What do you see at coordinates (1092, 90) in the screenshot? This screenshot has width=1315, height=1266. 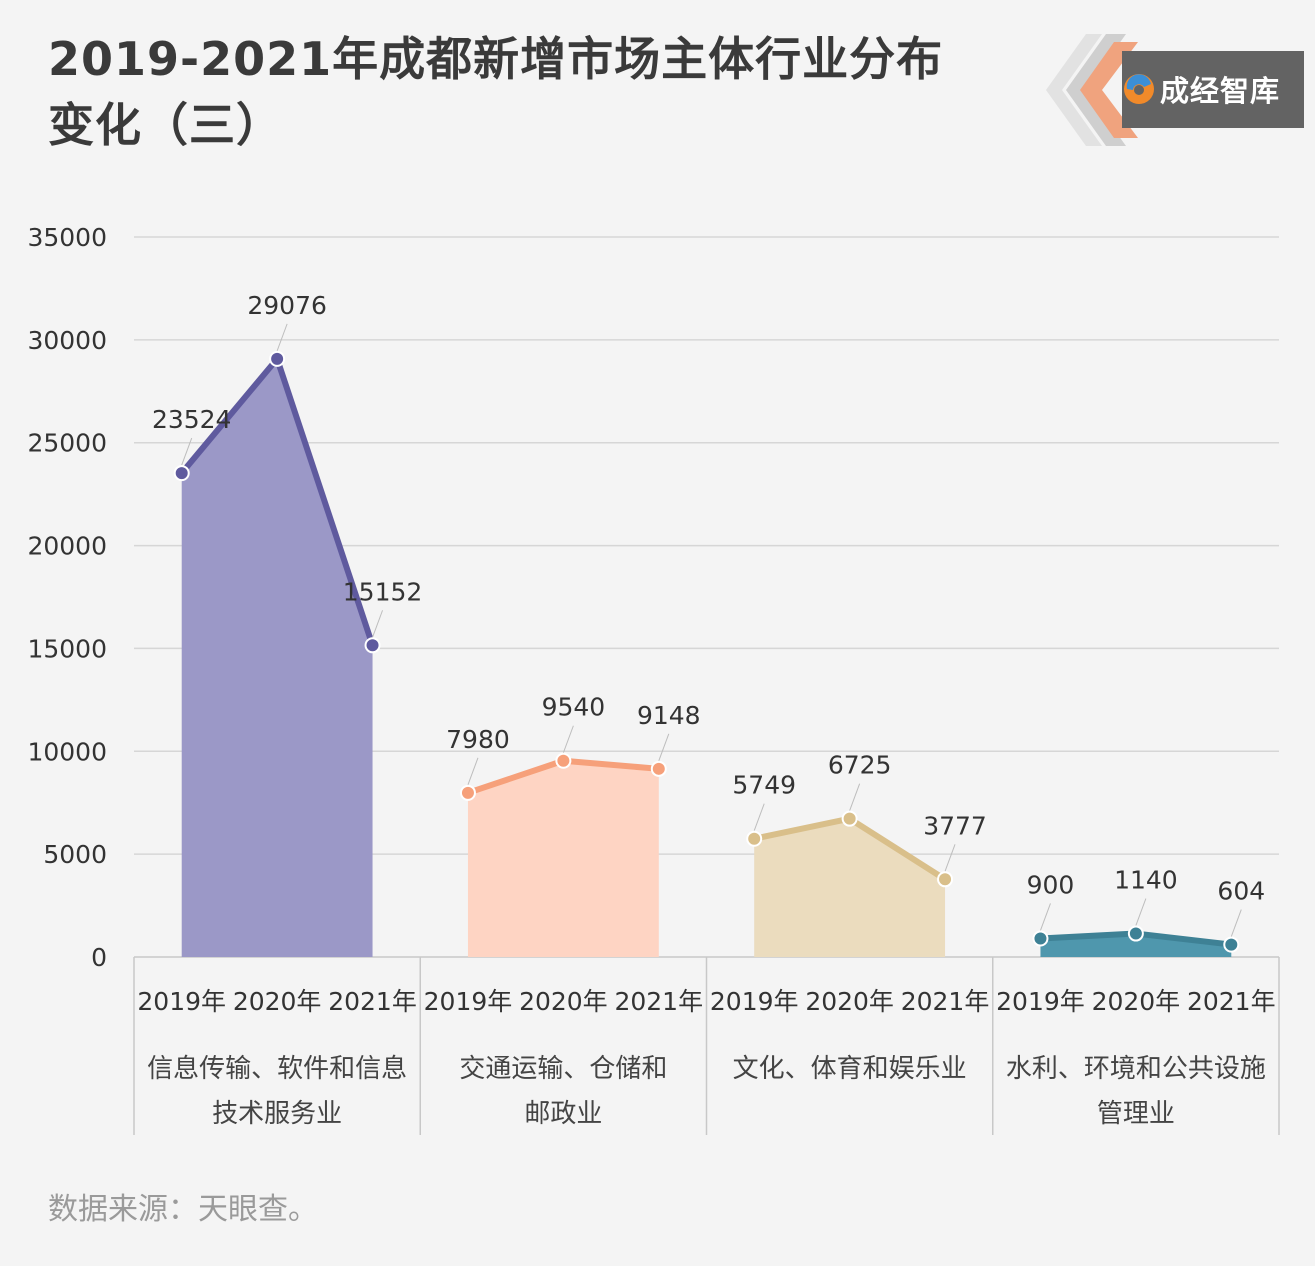 I see `brand-chevron-icon` at bounding box center [1092, 90].